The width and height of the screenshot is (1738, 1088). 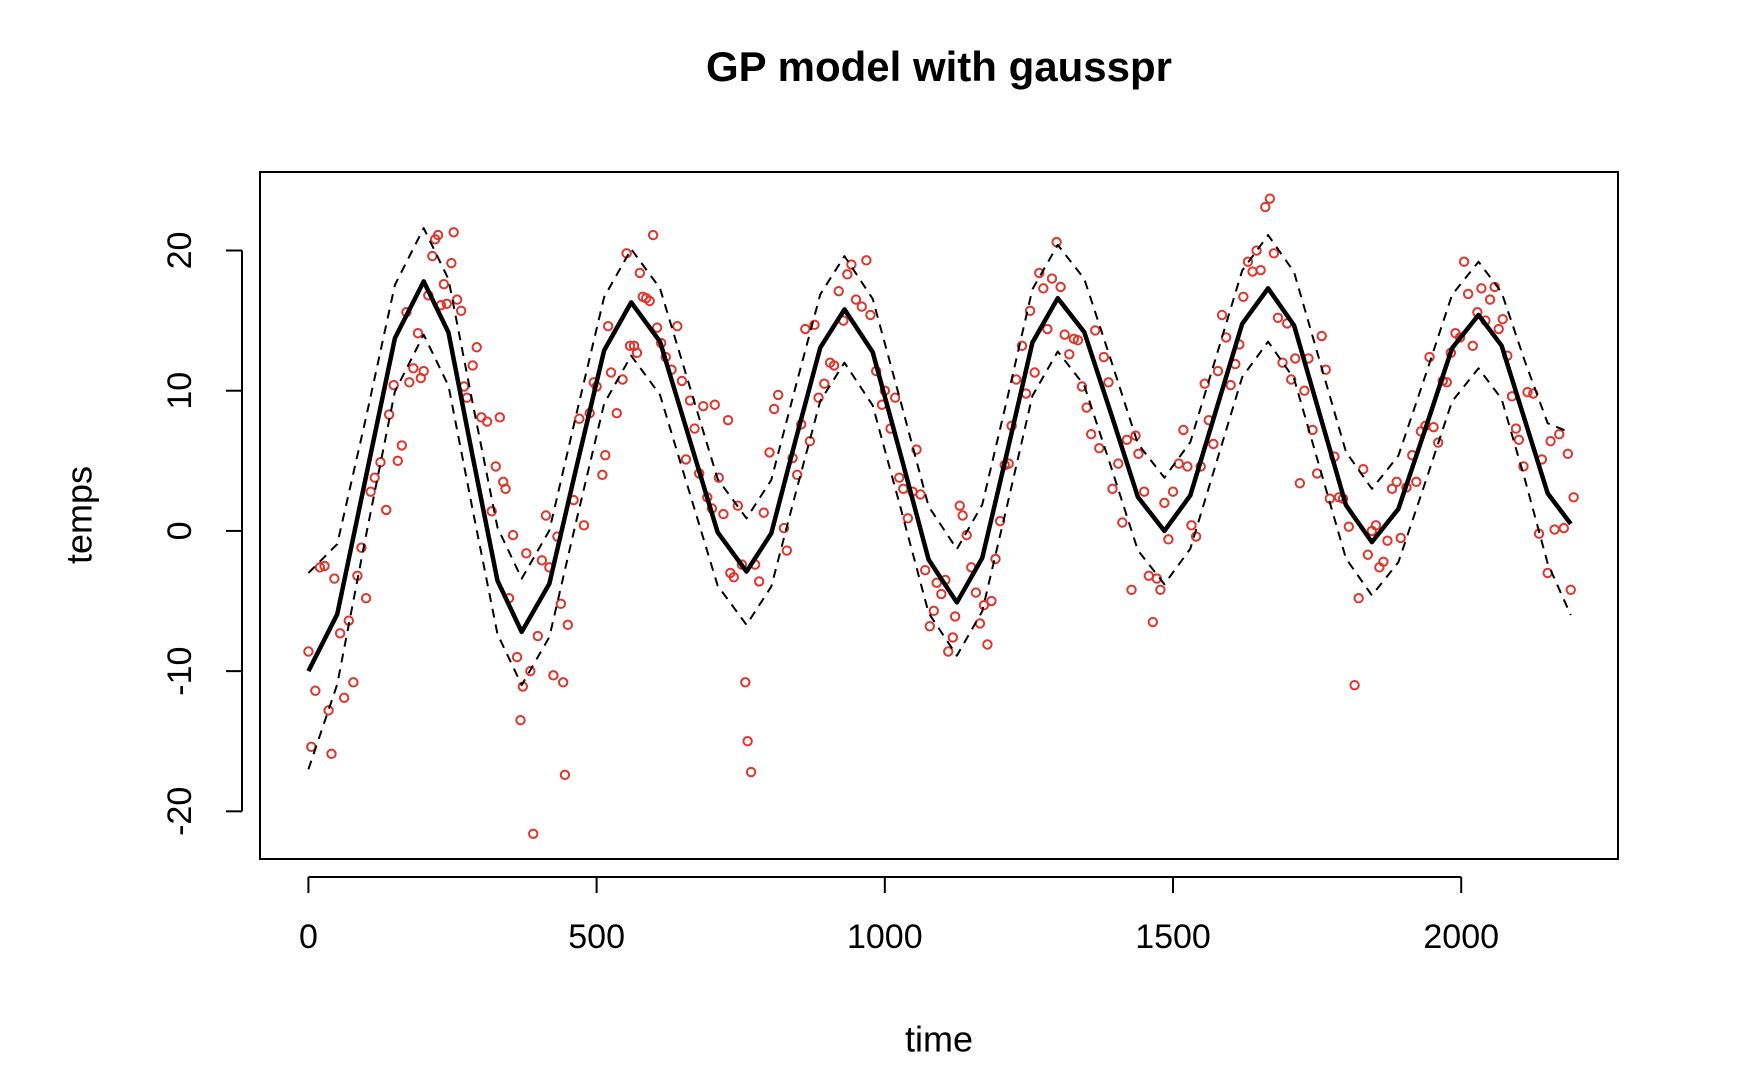 What do you see at coordinates (939, 1039) in the screenshot?
I see `x-axis-label: time` at bounding box center [939, 1039].